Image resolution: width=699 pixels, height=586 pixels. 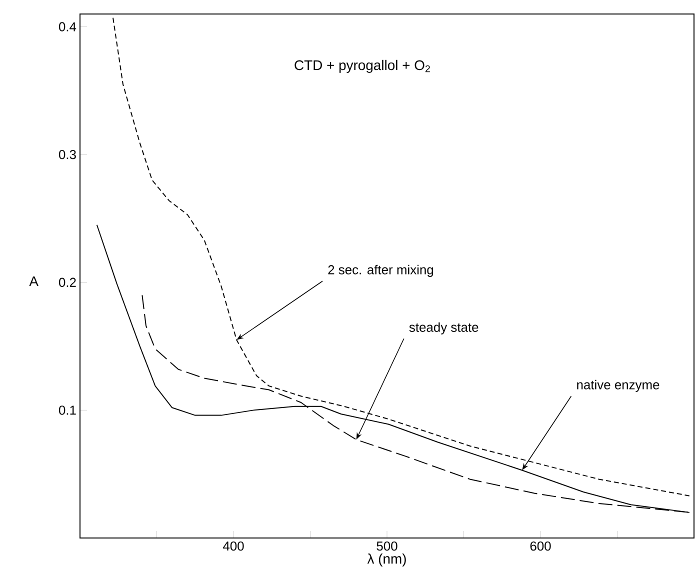 I want to click on y-tick-label: 0.1, so click(x=67, y=410).